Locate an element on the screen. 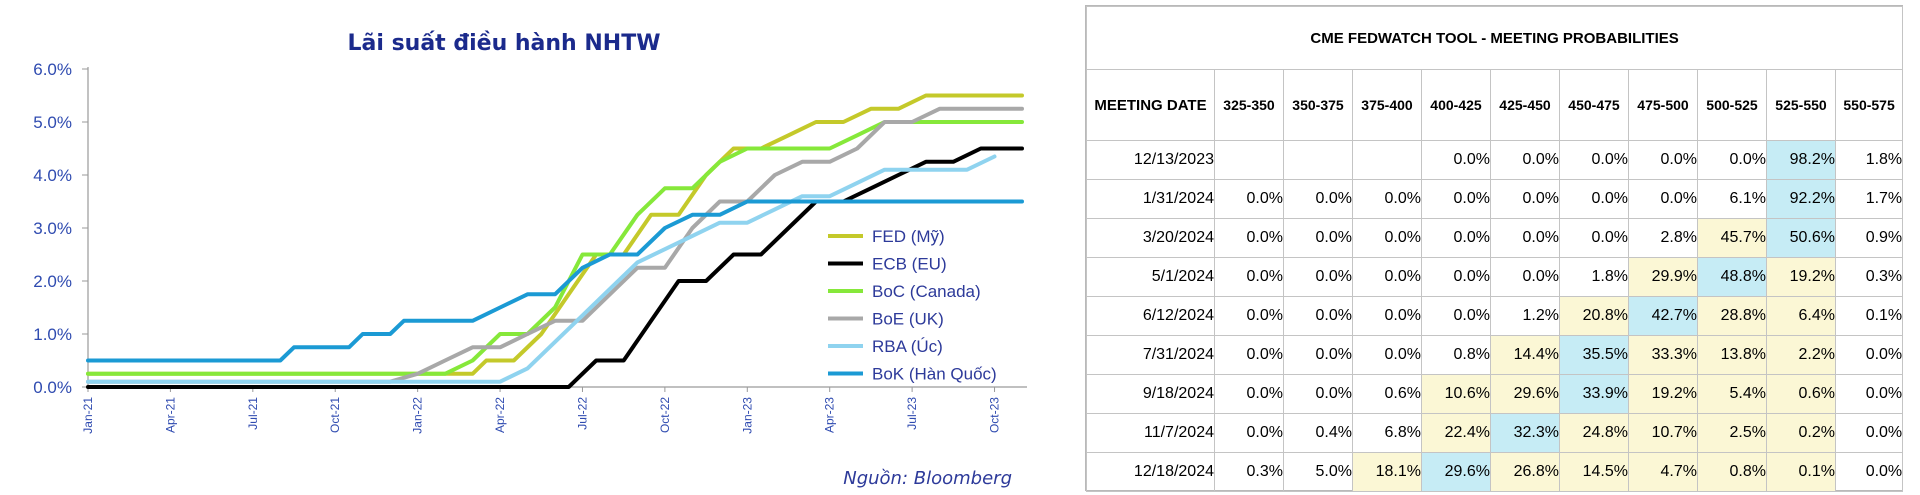 Image resolution: width=1920 pixels, height=495 pixels. legend-label: RBA (Úc) is located at coordinates (907, 346).